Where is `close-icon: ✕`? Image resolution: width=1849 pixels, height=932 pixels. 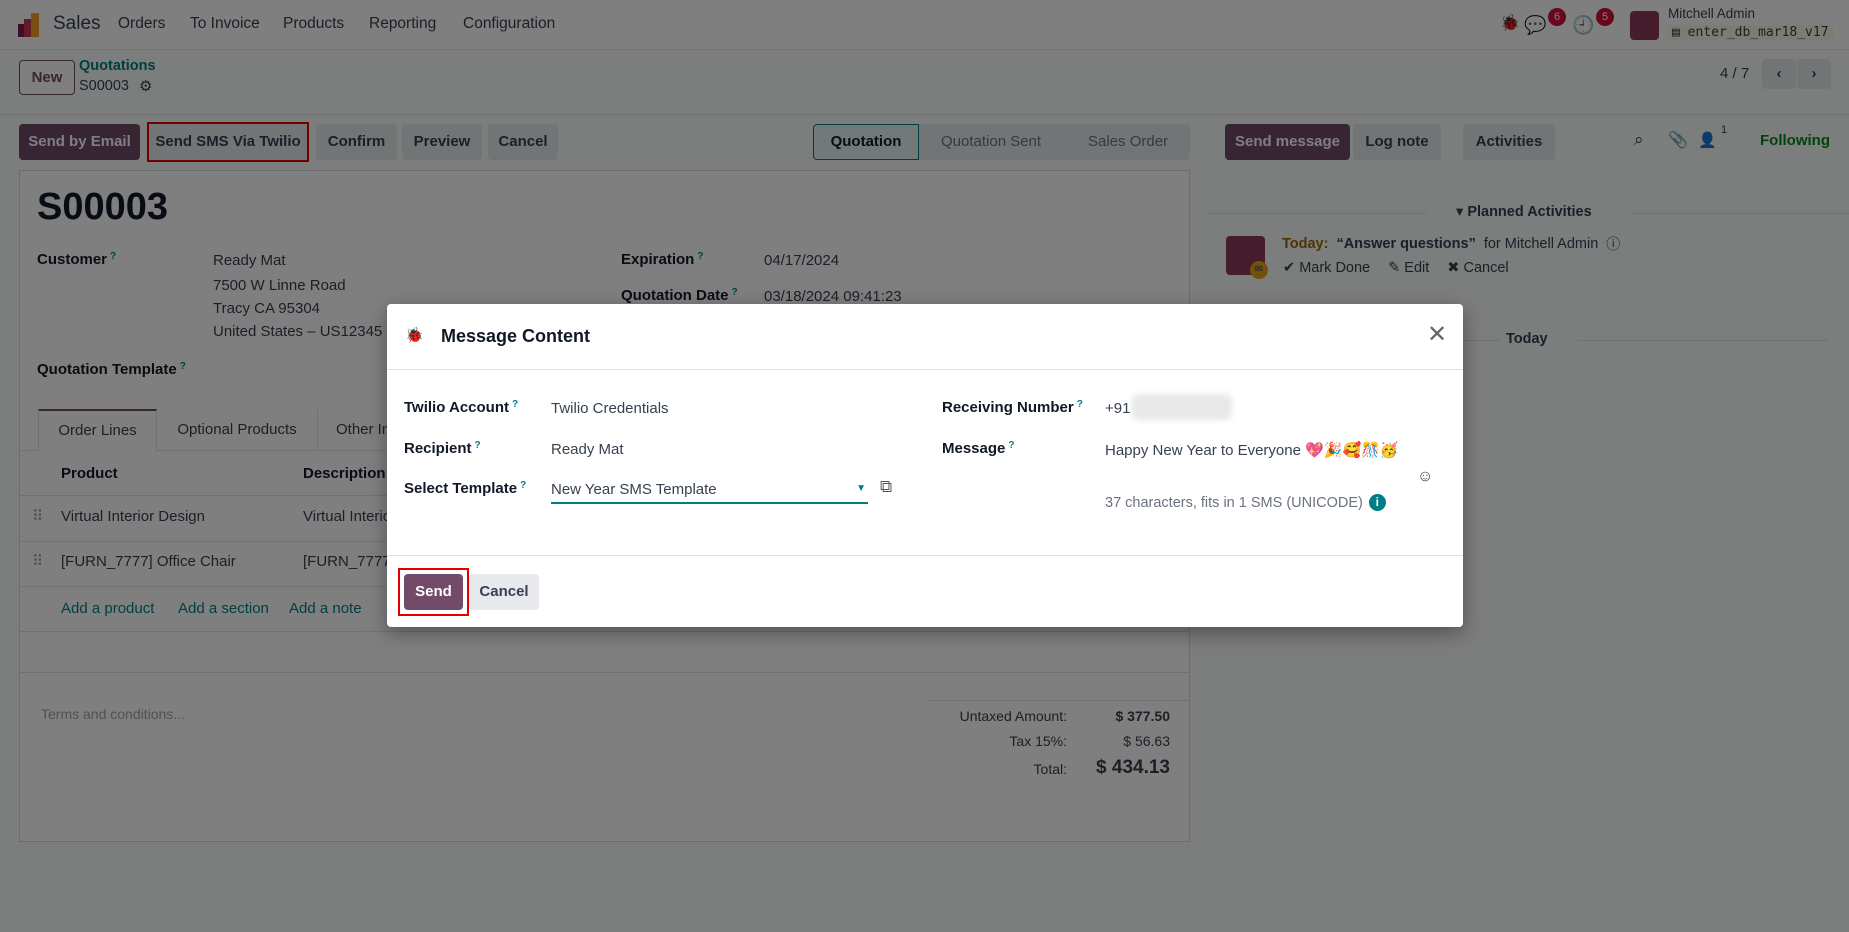
close-icon: ✕ is located at coordinates (1437, 334).